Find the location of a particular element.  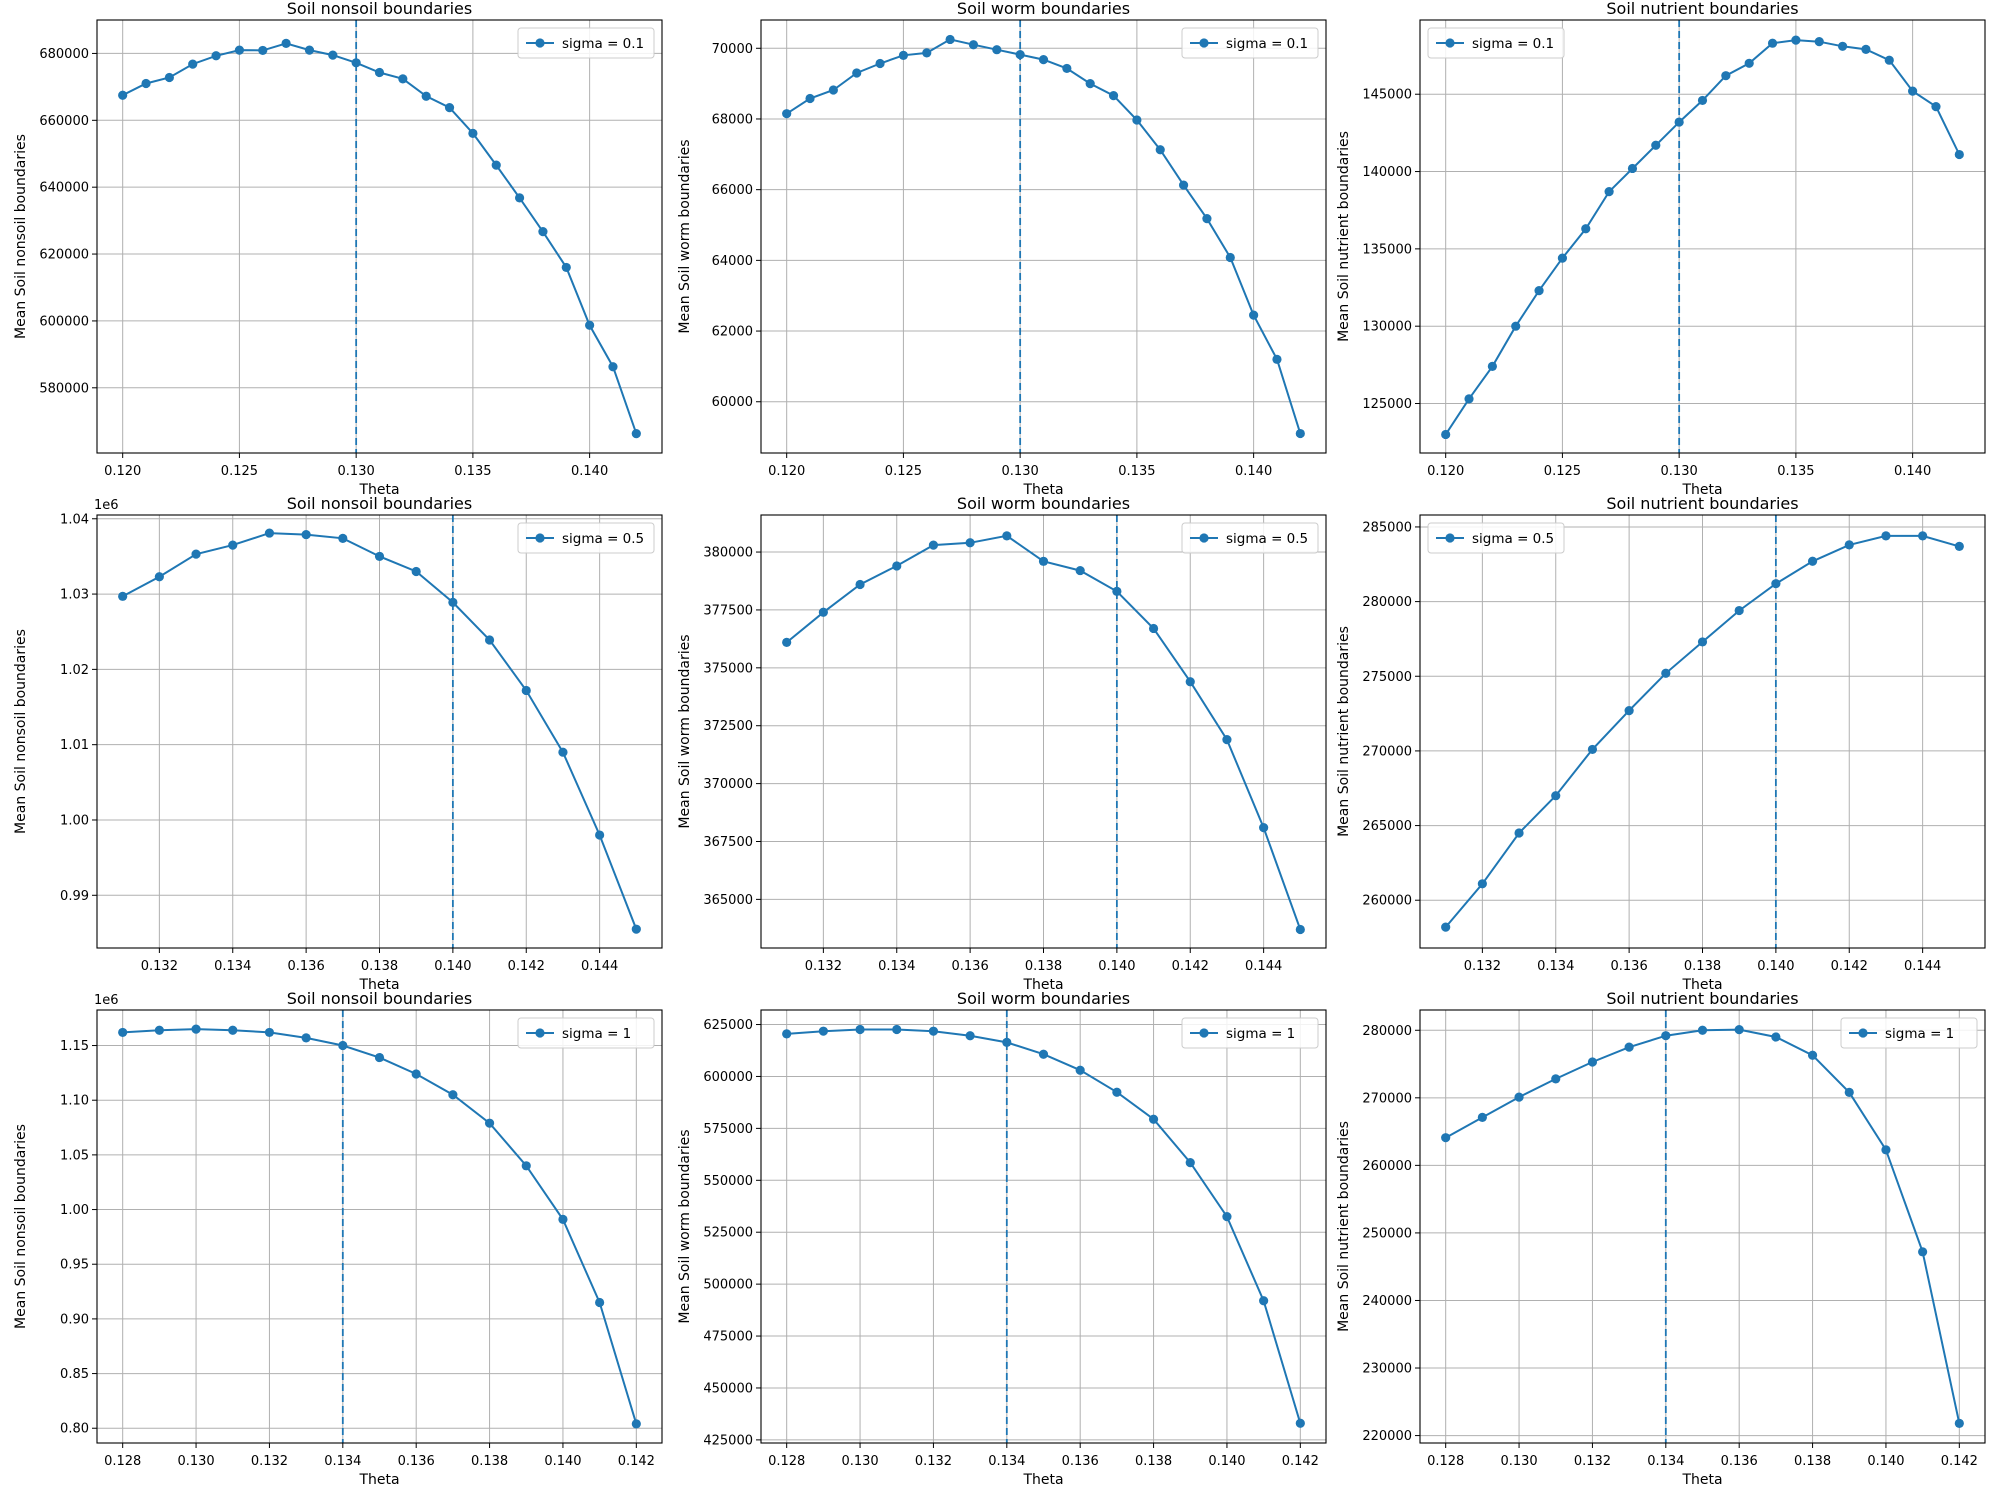

y-tick-label: 140000 is located at coordinates (1387, 172).